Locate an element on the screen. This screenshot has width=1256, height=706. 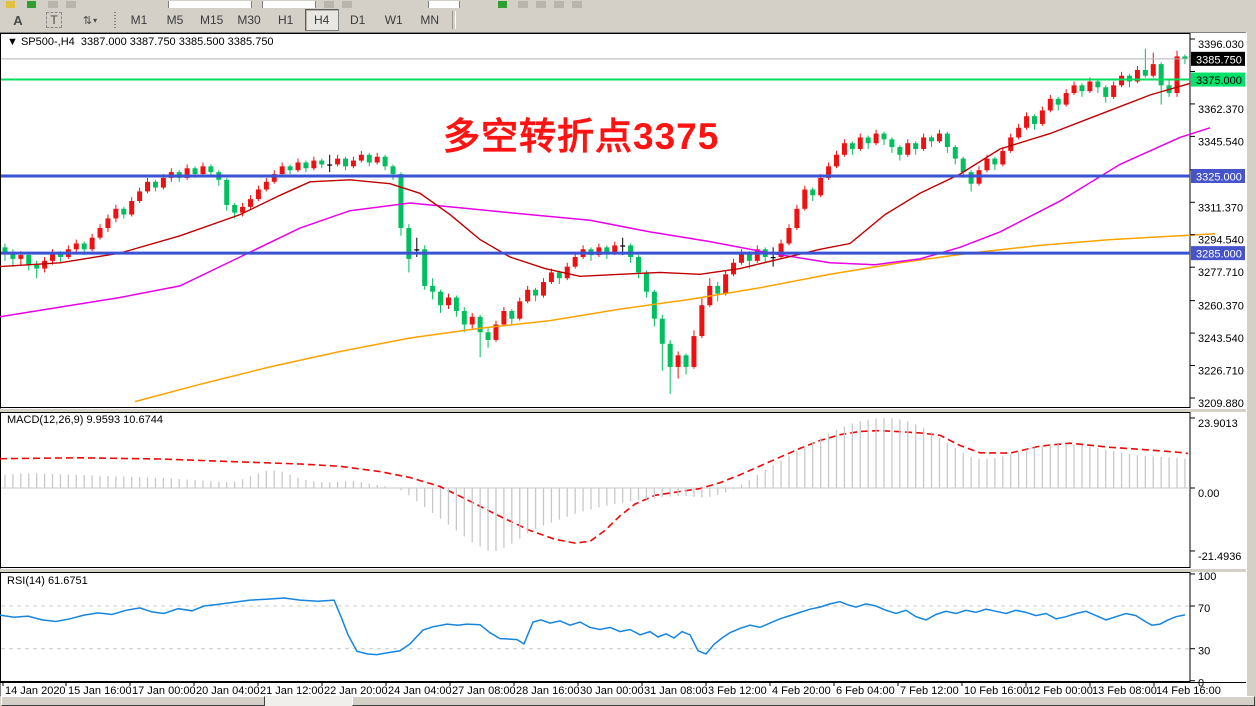
svg-text: 3385.750 is located at coordinates (1219, 60).